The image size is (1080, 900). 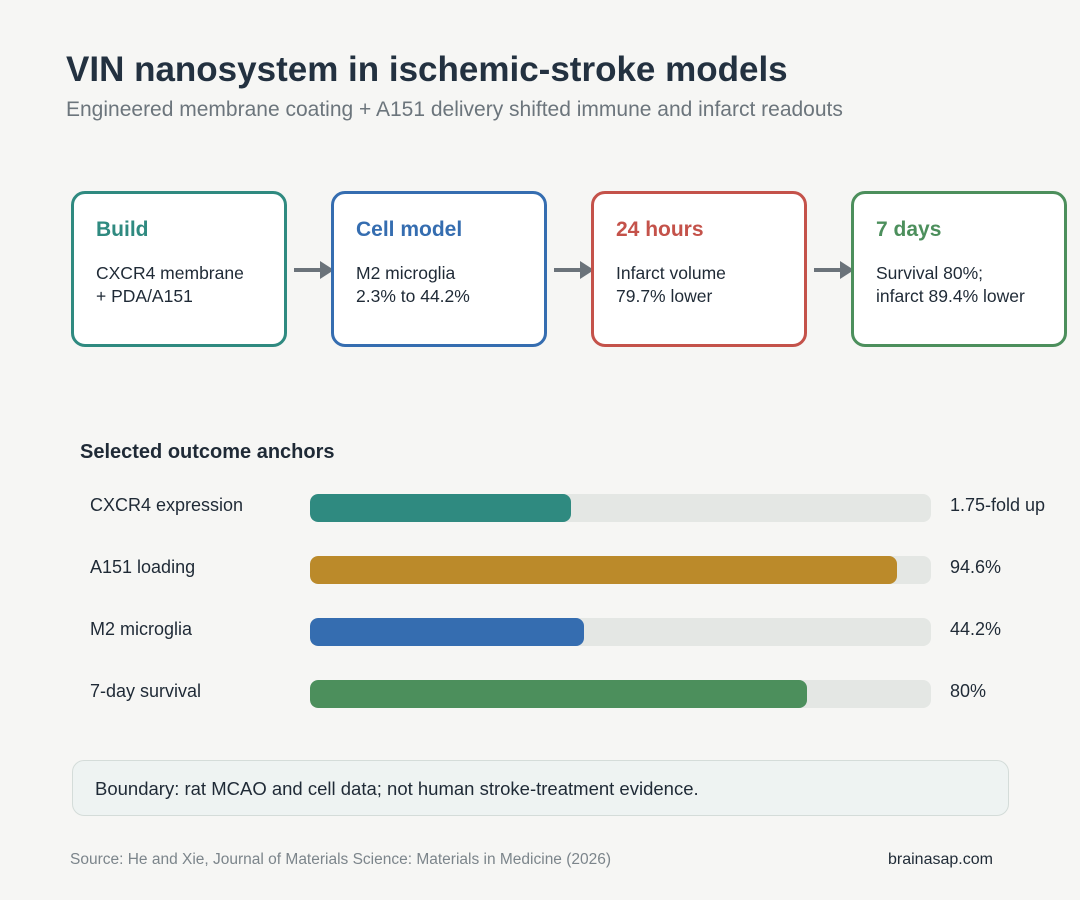 I want to click on step-card-cell-model: Cell model M2 microglia 2.3% to 44.2%, so click(x=439, y=269).